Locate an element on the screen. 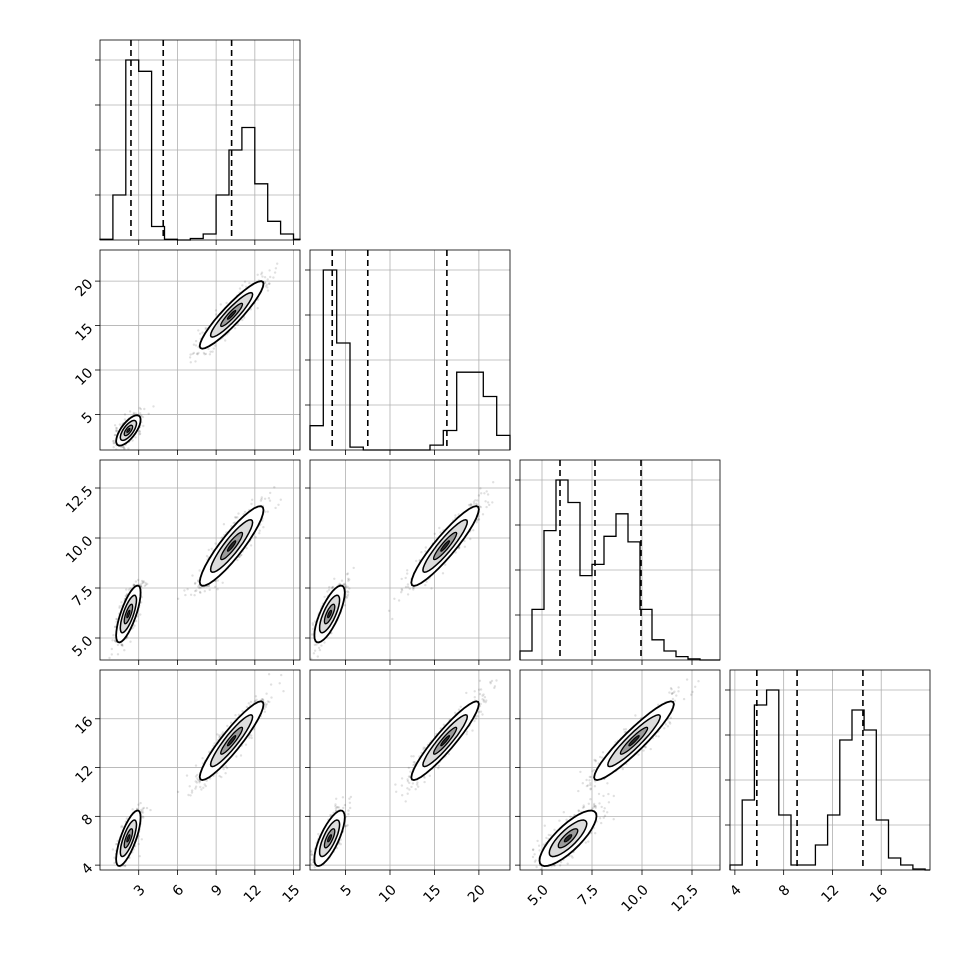  y-tick-label: 15 is located at coordinates (84, 333).